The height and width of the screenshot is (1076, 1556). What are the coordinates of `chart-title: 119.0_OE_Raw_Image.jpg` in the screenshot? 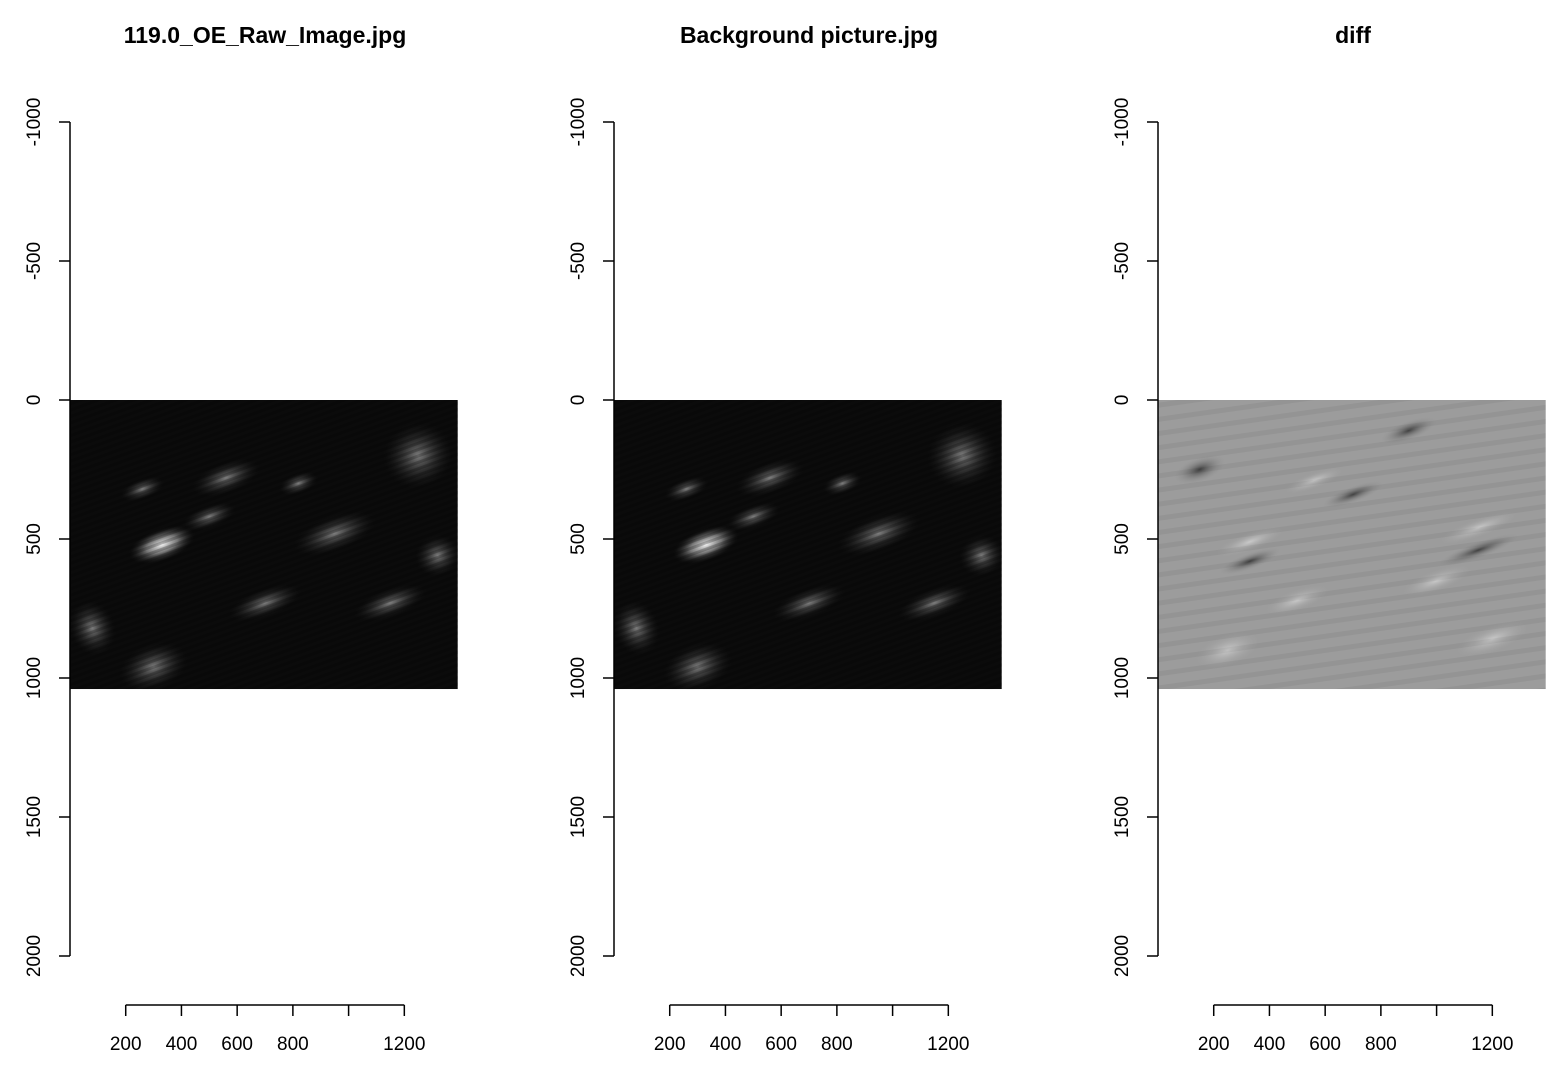 It's located at (265, 35).